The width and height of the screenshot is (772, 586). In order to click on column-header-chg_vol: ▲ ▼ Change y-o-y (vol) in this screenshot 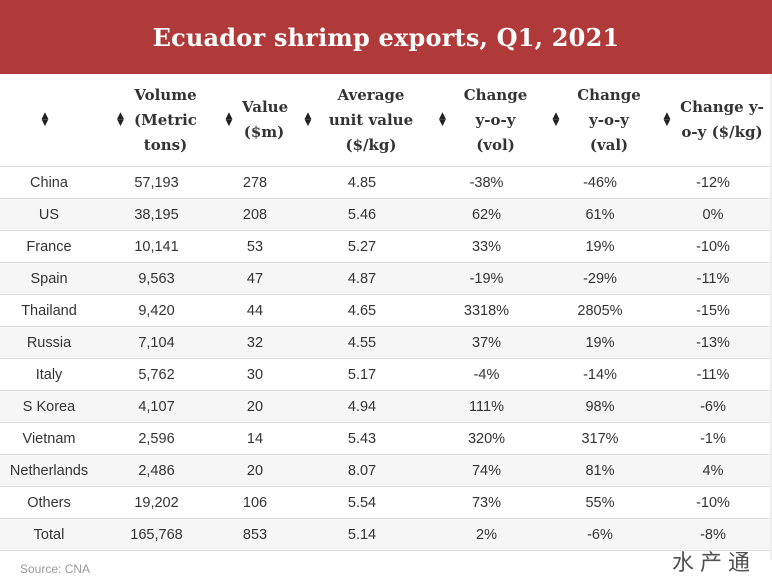, I will do `click(486, 120)`.